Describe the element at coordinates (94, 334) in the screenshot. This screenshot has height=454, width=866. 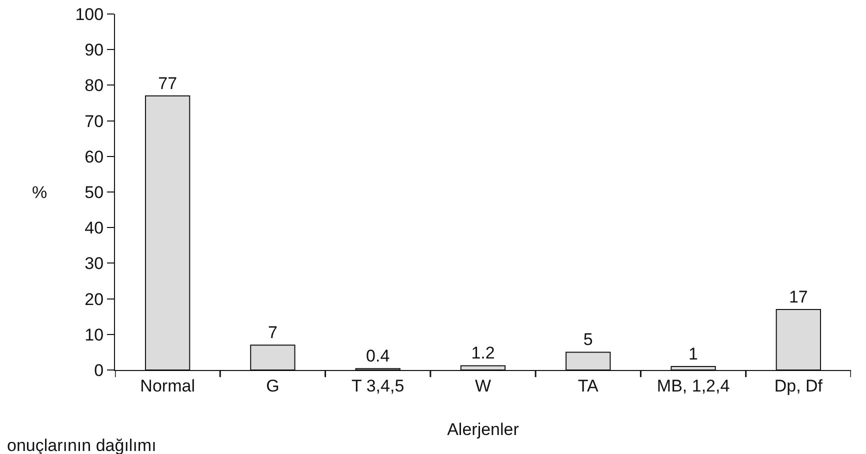
I see `y-tick-label: 10` at that location.